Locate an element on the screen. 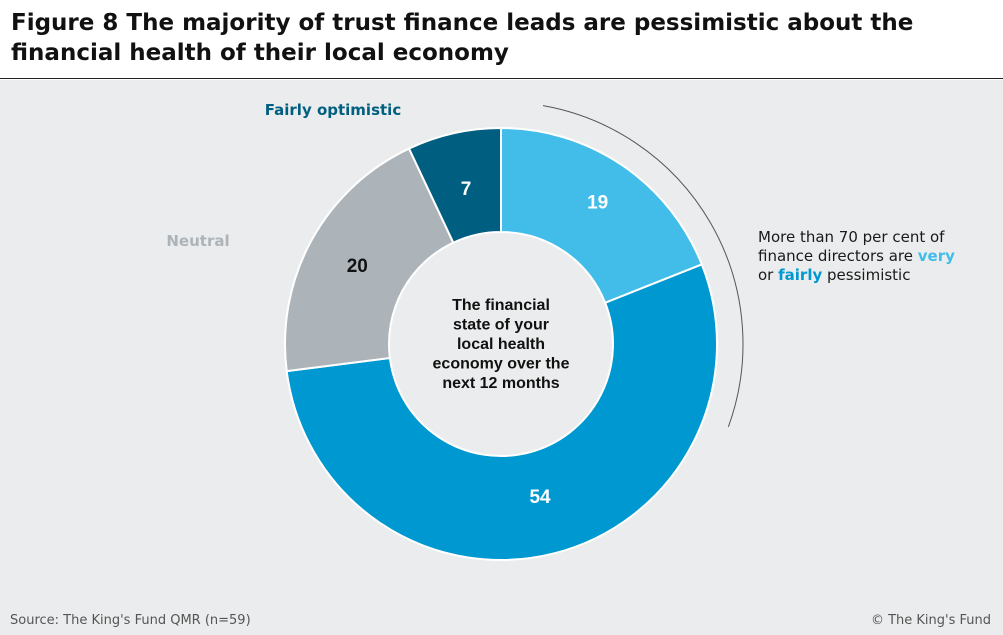 The height and width of the screenshot is (635, 1003). copyright-note: © The King's Fund is located at coordinates (930, 620).